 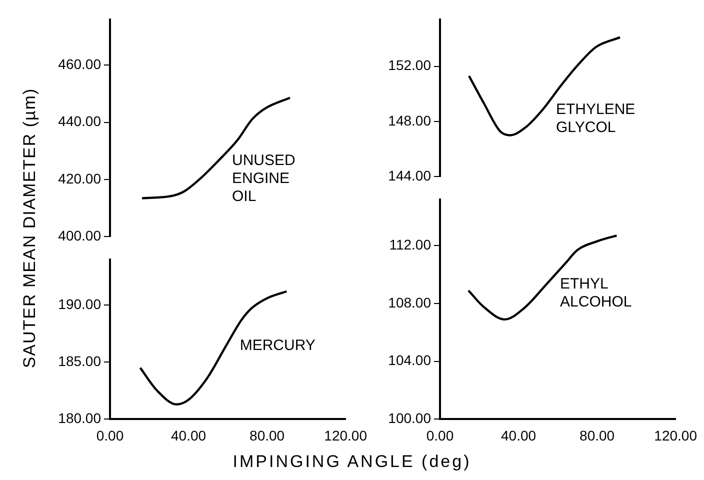 What do you see at coordinates (352, 462) in the screenshot?
I see `x-axis-title: IMPINGING ANGLE (deg)` at bounding box center [352, 462].